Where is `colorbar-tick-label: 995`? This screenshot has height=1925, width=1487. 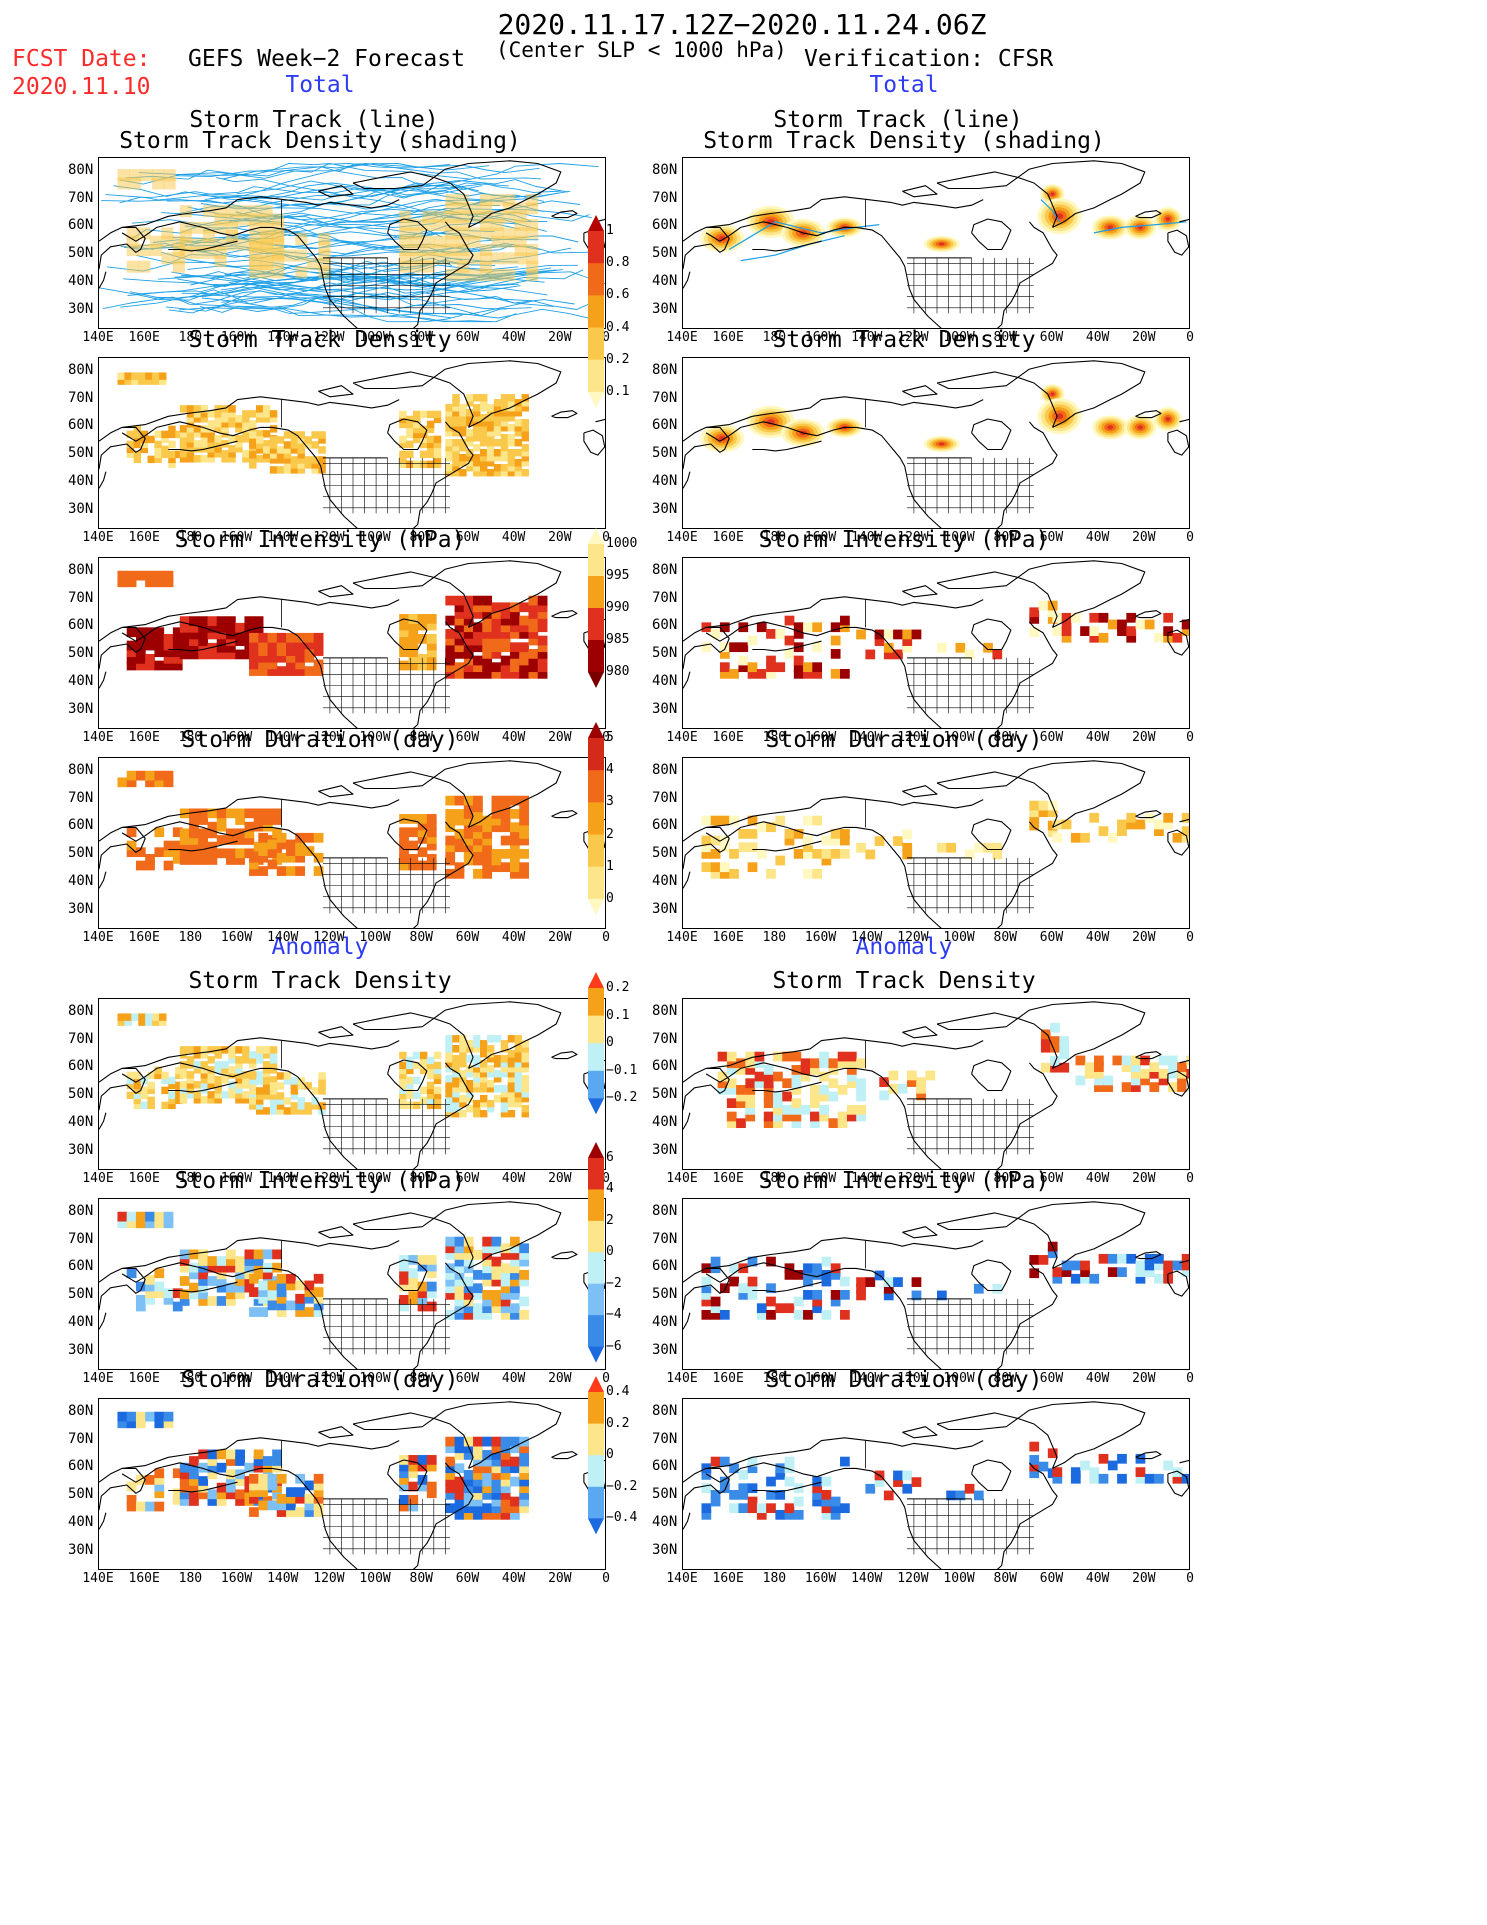
colorbar-tick-label: 995 is located at coordinates (618, 575).